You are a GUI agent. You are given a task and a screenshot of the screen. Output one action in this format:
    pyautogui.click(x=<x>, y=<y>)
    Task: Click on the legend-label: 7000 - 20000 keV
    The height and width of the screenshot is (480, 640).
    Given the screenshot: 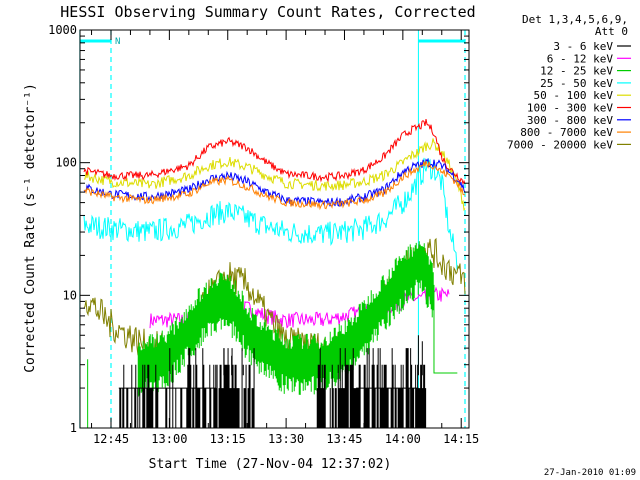 What is the action you would take?
    pyautogui.click(x=560, y=144)
    